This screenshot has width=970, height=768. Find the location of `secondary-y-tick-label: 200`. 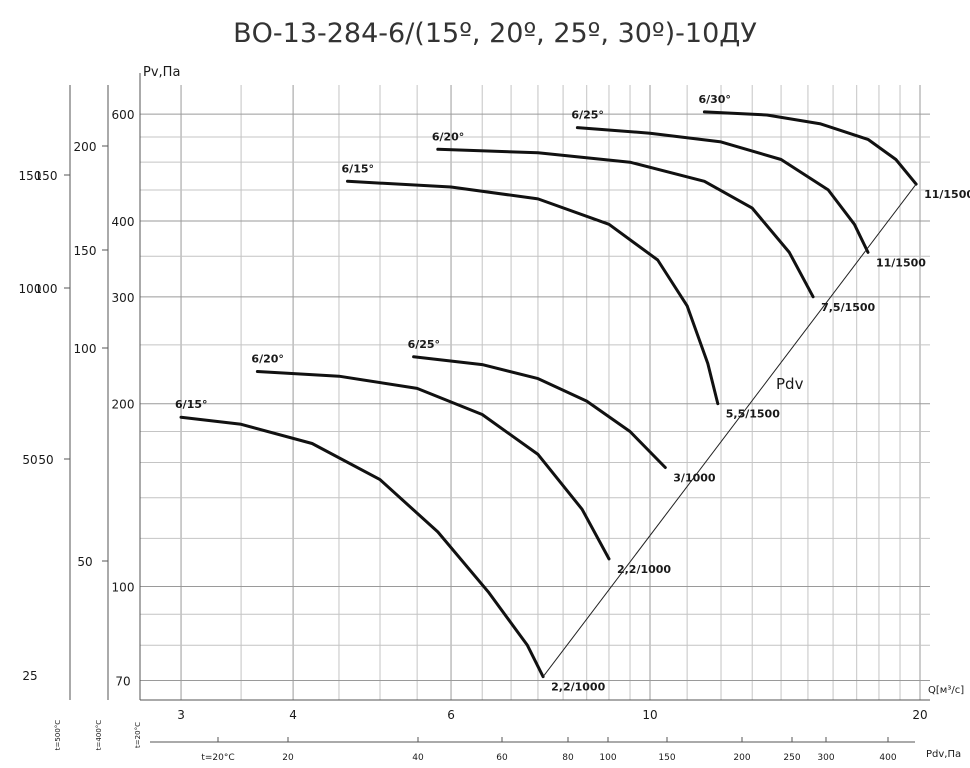

secondary-y-tick-label: 200 is located at coordinates (85, 147).